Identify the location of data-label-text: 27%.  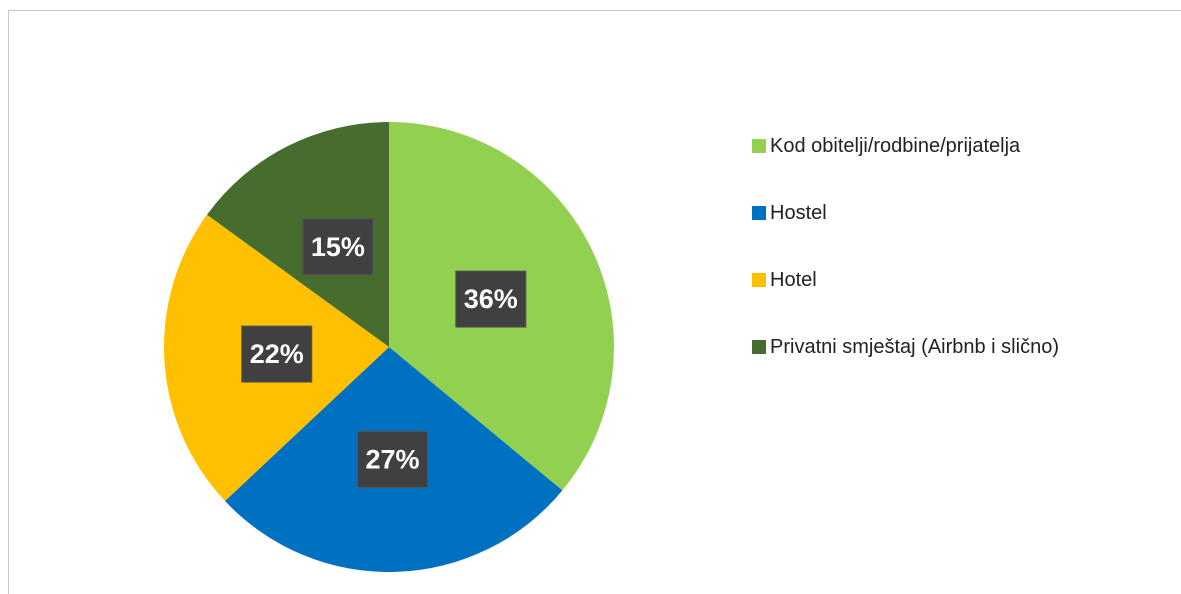
(393, 459).